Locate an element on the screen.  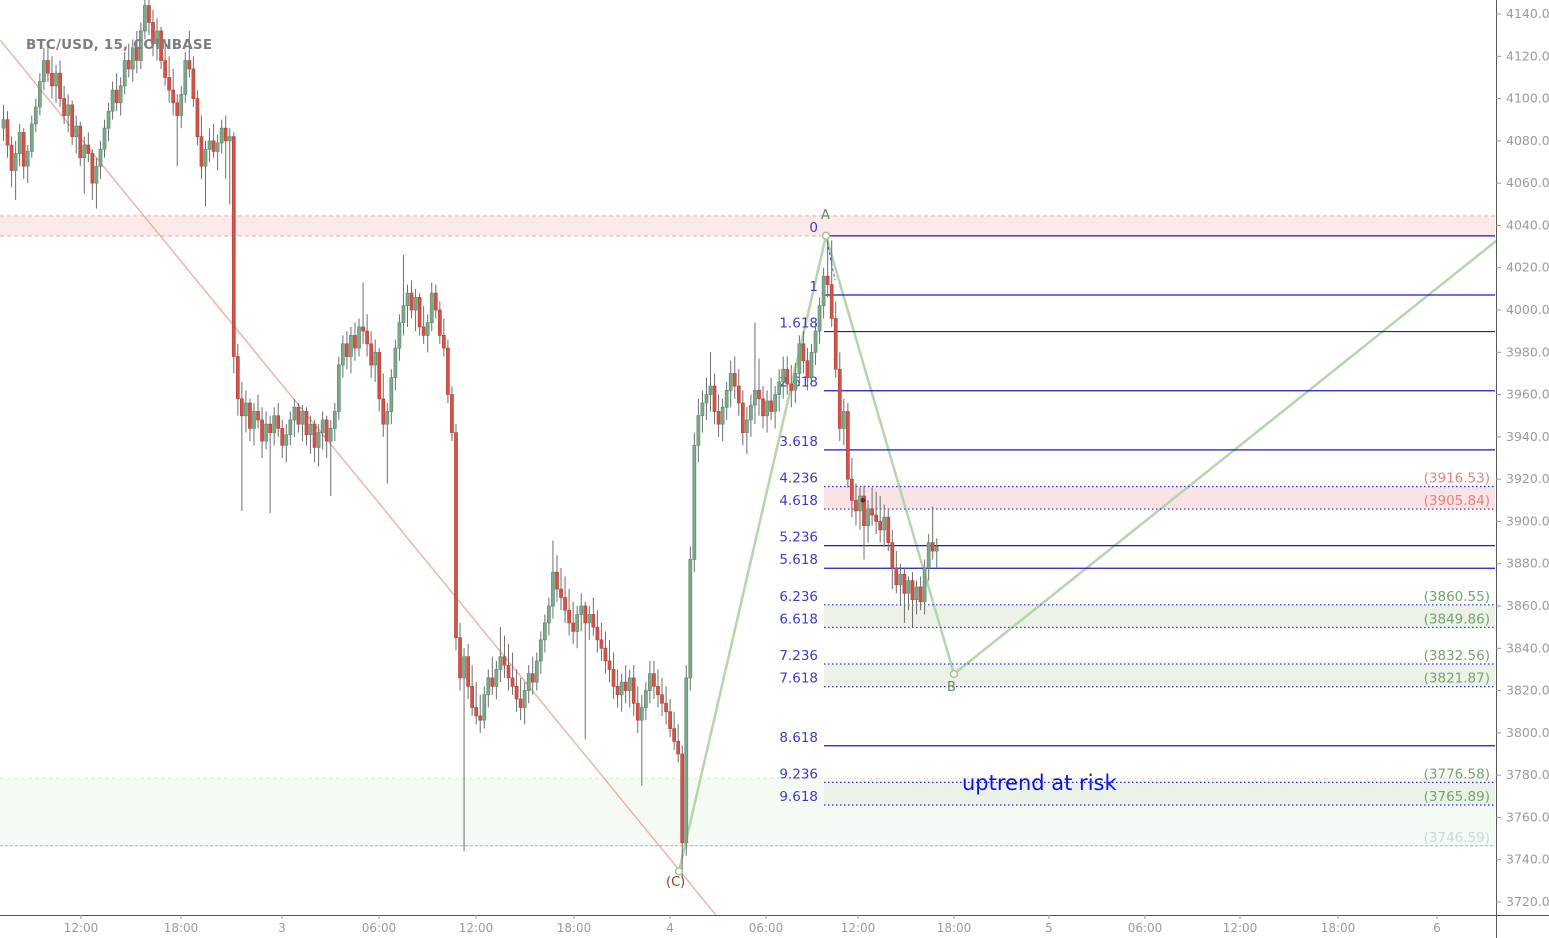
wave-point-b-label: B is located at coordinates (951, 687).